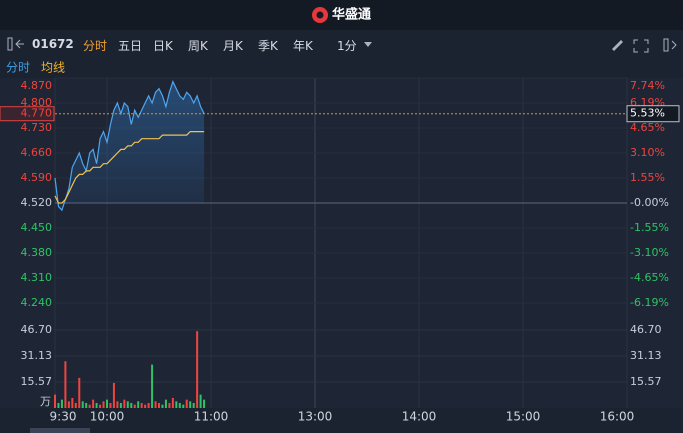 This screenshot has height=433, width=683. I want to click on y2-tick-label: 1.55%, so click(647, 177).